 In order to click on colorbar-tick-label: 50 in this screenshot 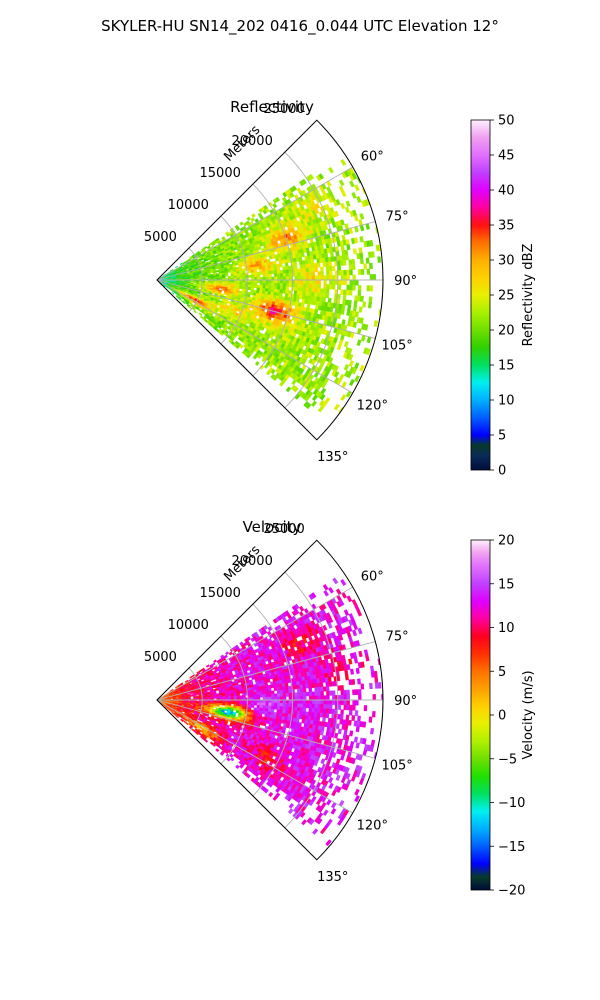, I will do `click(506, 121)`.